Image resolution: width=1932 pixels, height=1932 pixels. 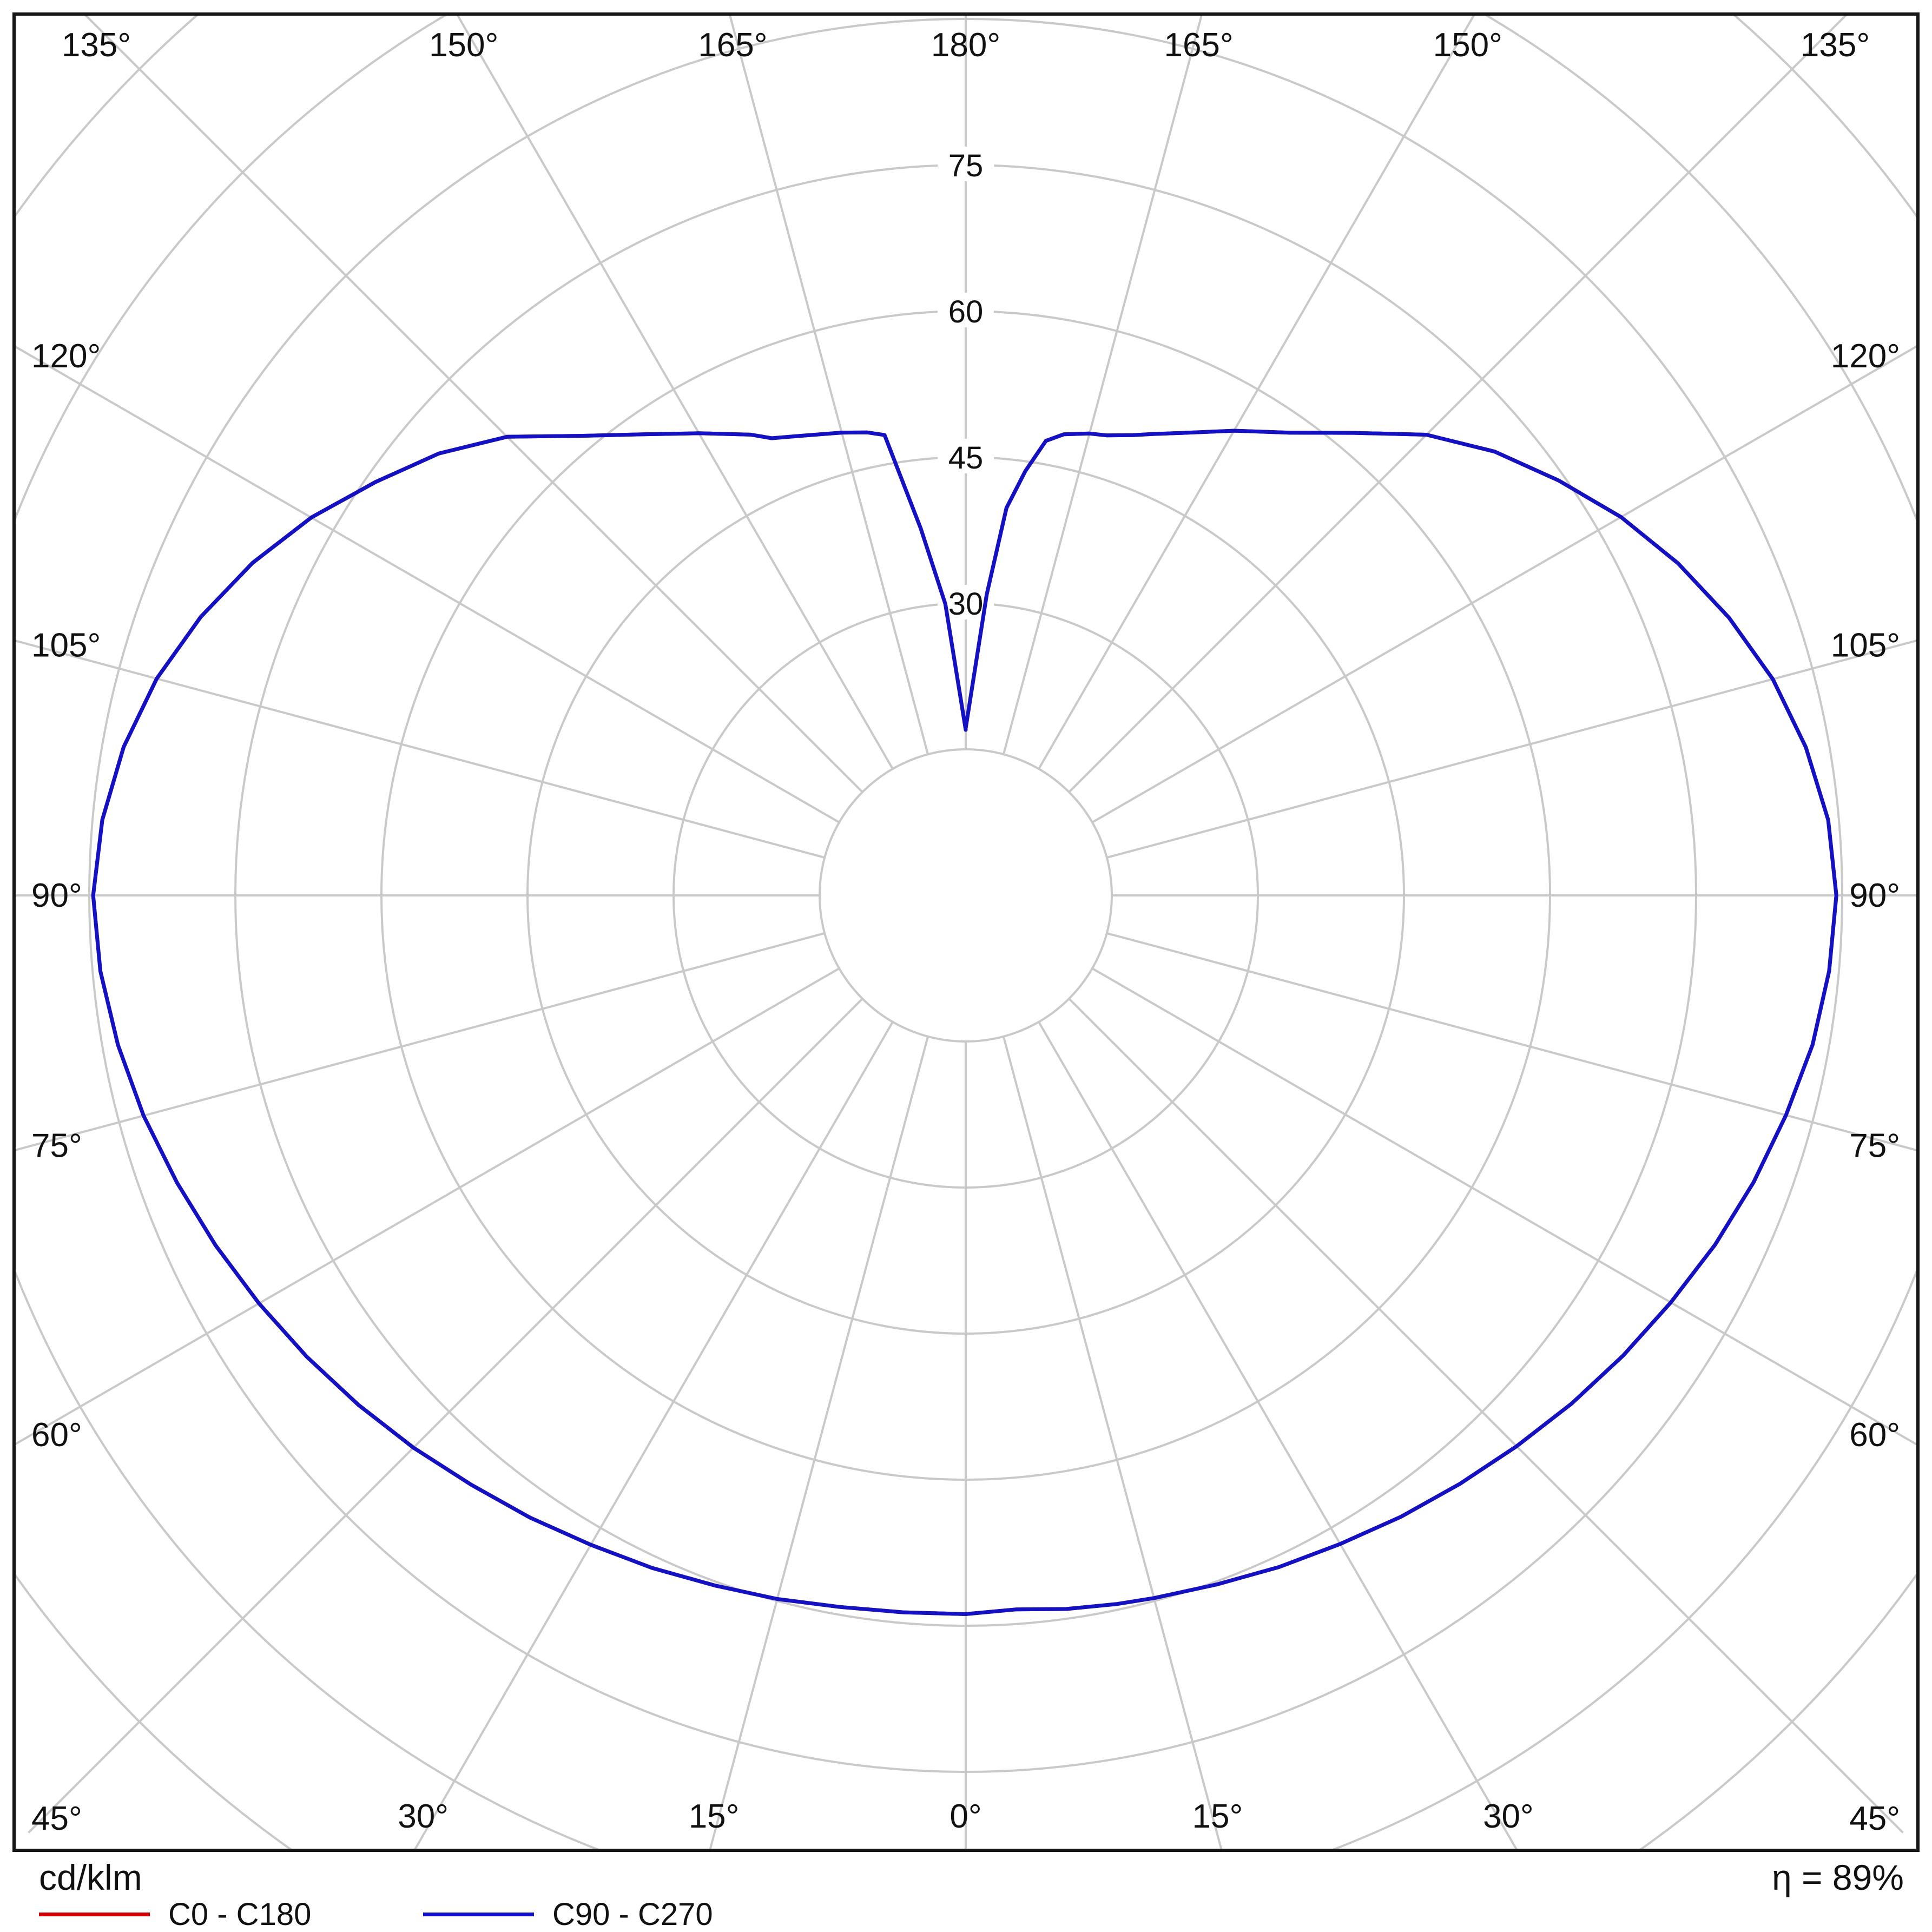 I want to click on radial-tick-label: 30, so click(x=966, y=604).